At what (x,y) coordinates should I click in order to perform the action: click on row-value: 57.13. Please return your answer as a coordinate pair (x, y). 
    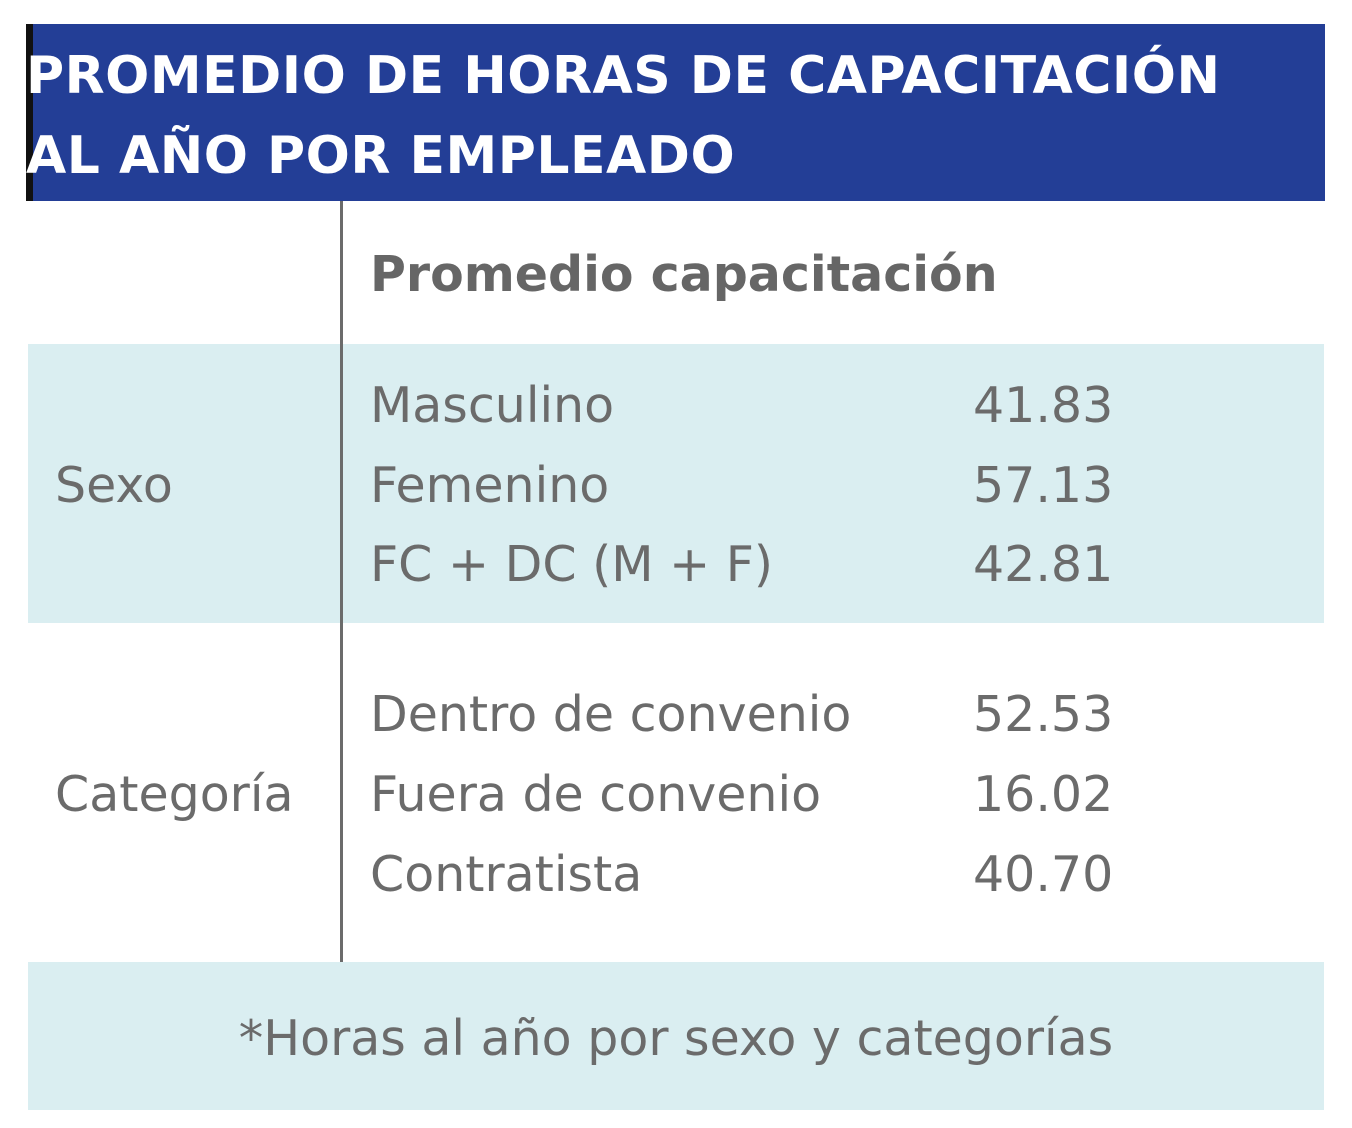
    Looking at the image, I should click on (1043, 485).